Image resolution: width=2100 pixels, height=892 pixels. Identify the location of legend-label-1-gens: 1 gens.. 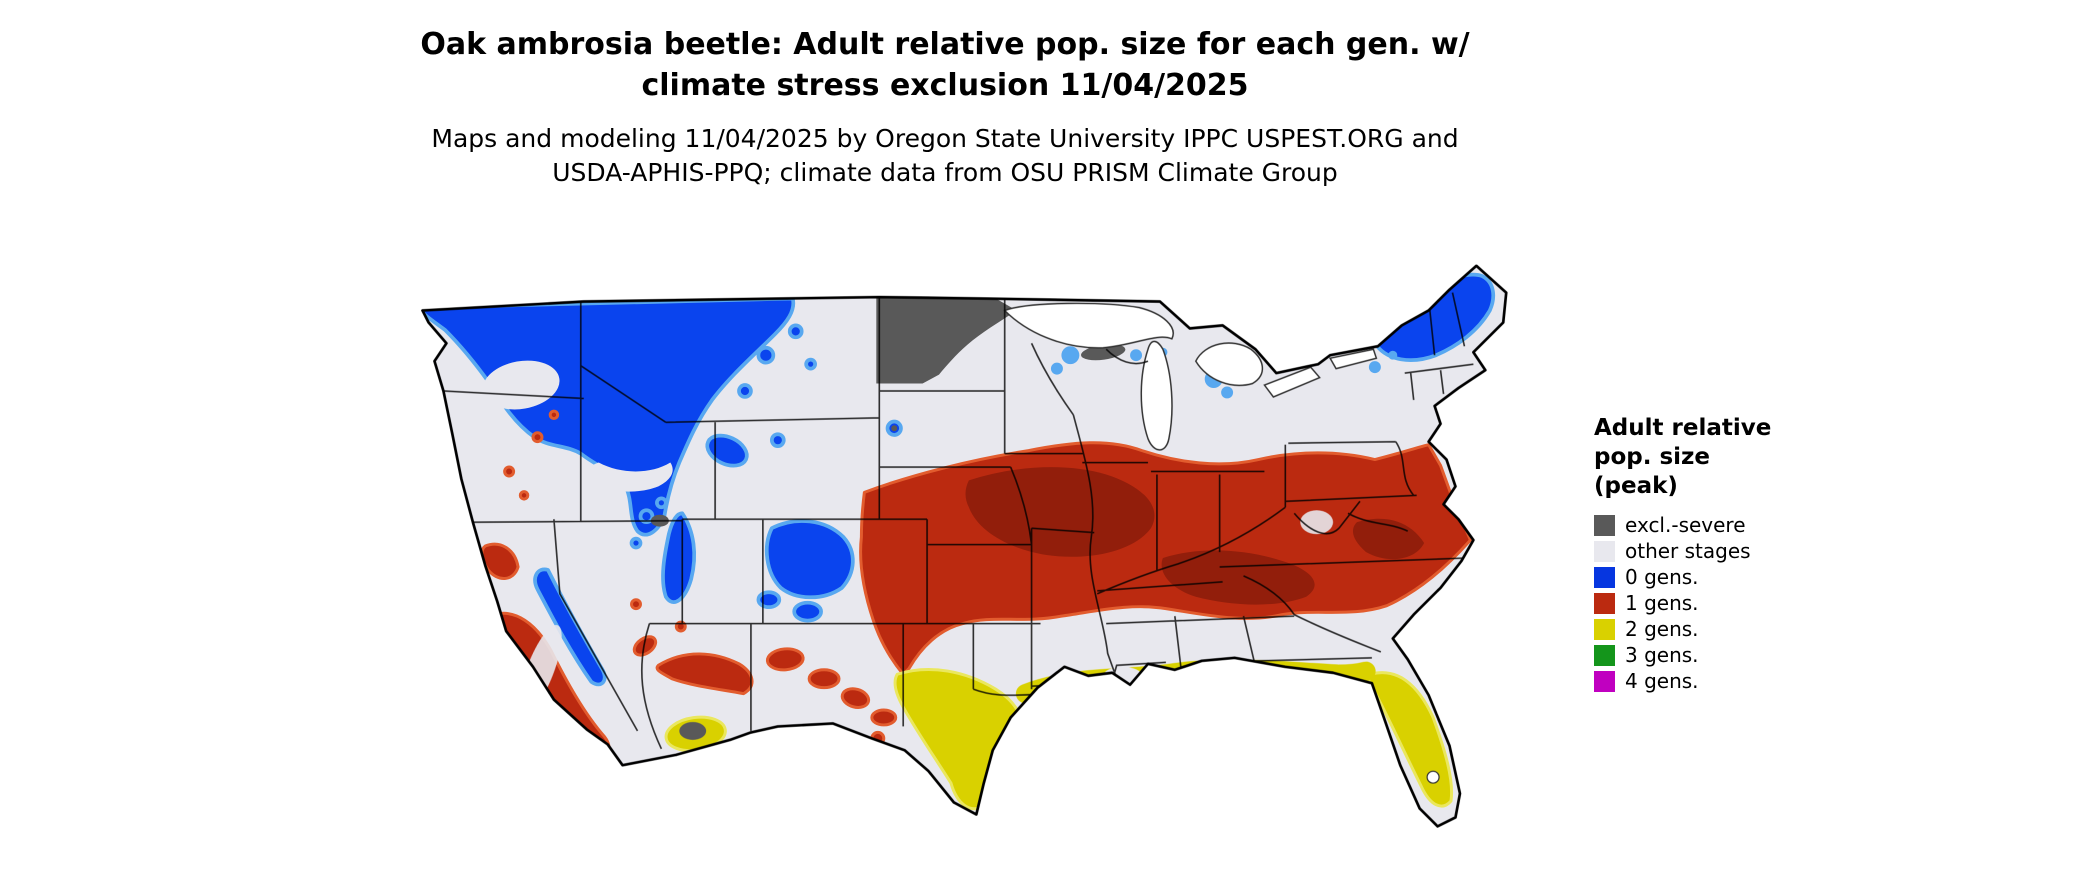
(1662, 603).